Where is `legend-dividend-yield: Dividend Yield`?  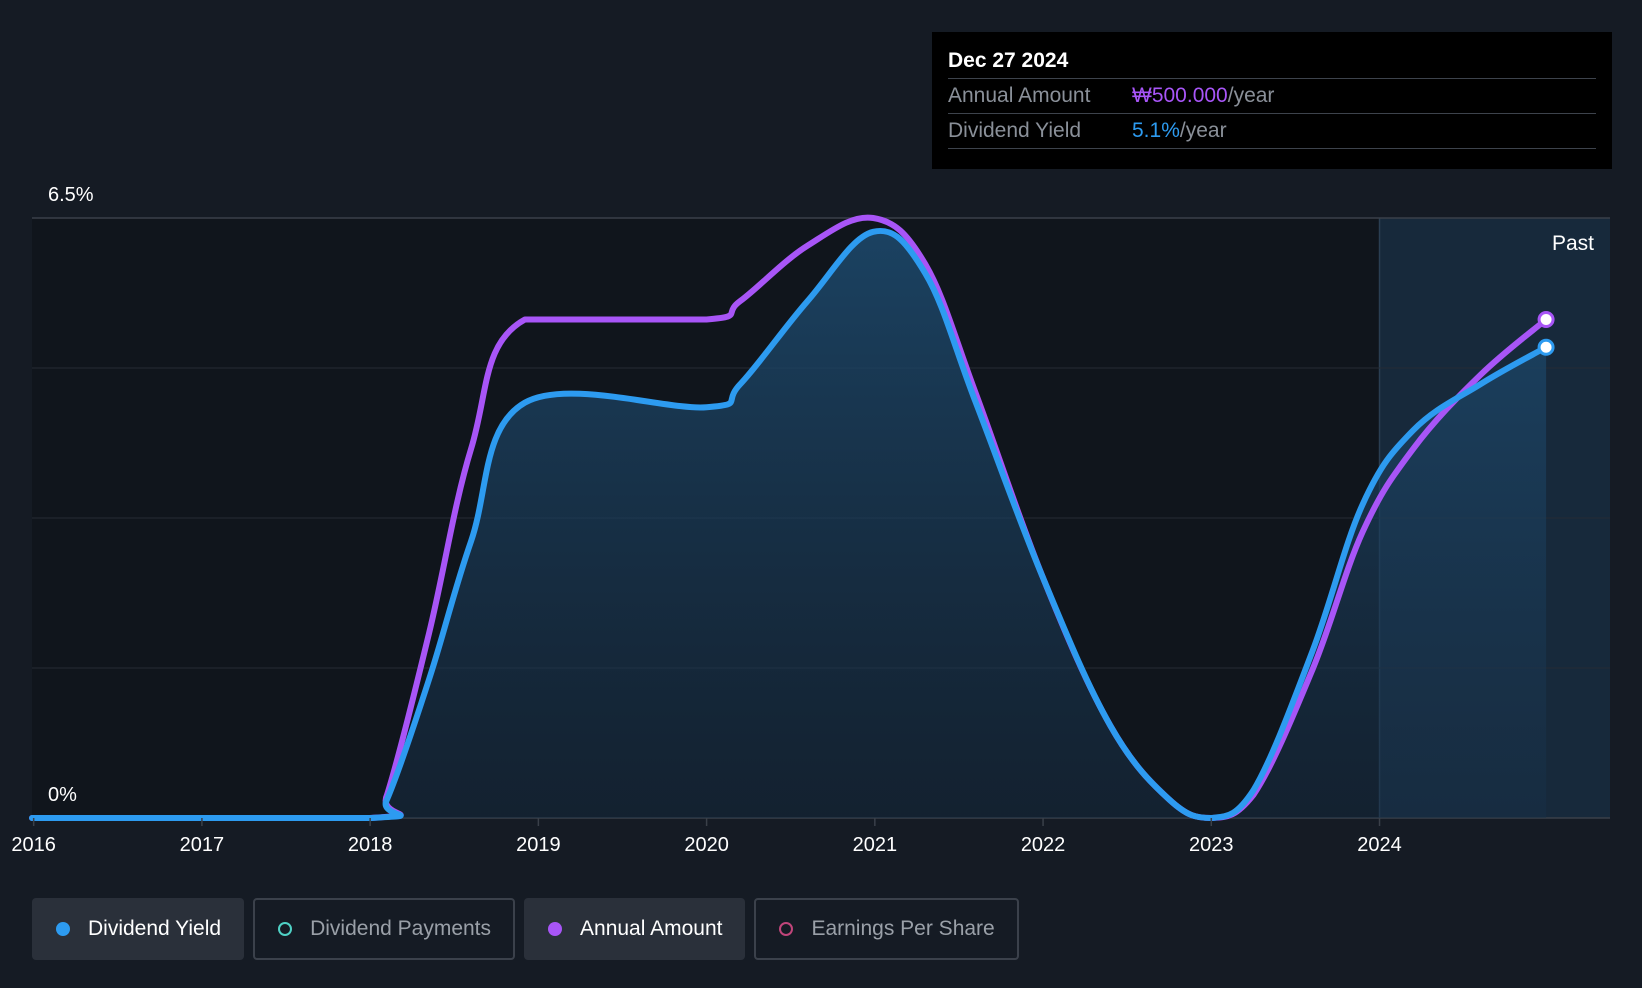
legend-dividend-yield: Dividend Yield is located at coordinates (138, 929).